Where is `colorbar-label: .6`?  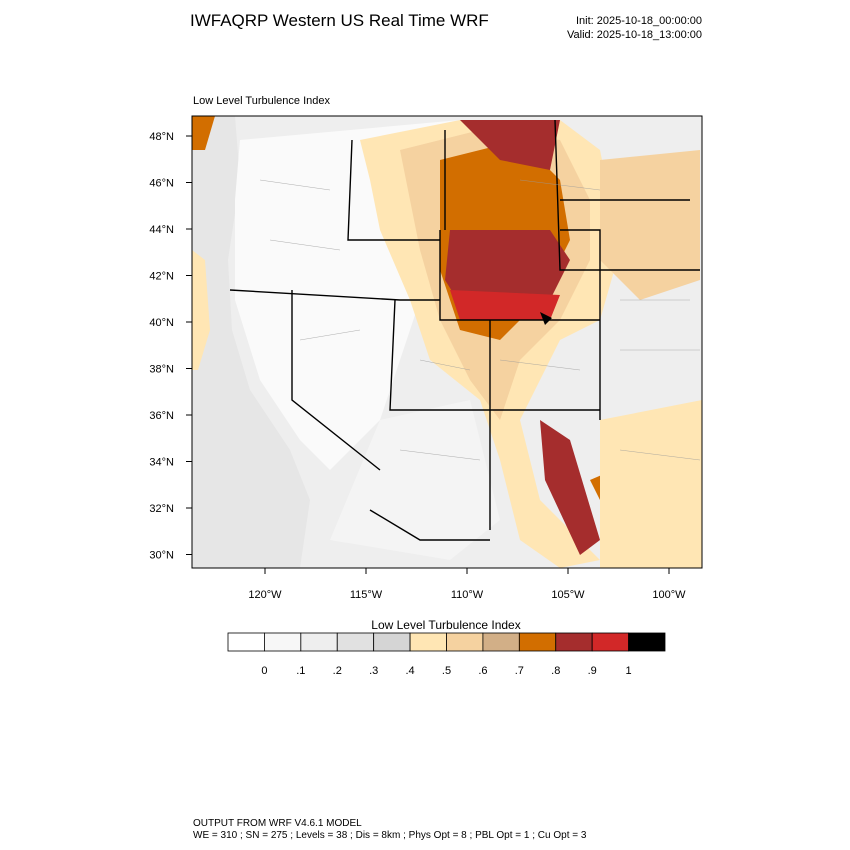
colorbar-label: .6 is located at coordinates (482, 671).